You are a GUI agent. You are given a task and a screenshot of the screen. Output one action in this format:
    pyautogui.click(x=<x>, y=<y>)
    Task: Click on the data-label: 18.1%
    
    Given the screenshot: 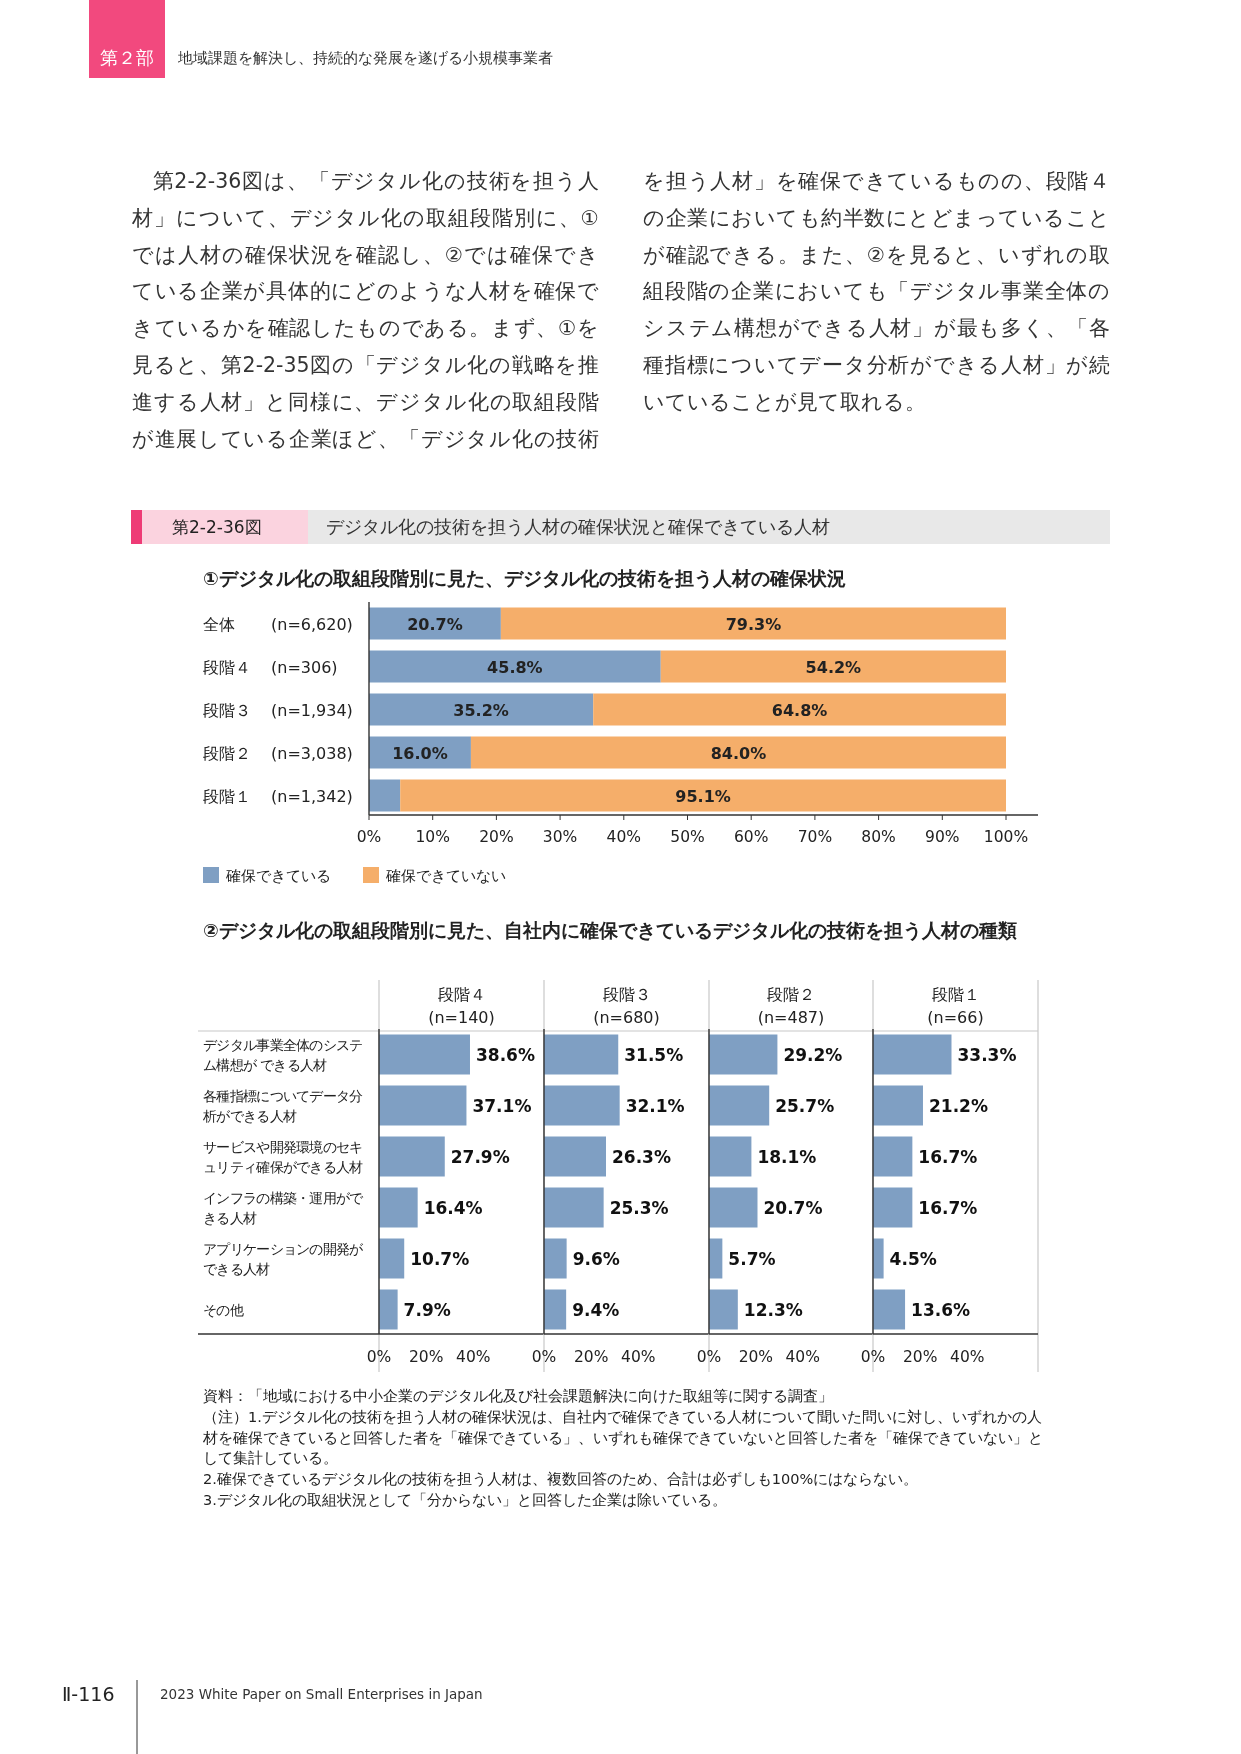 What is the action you would take?
    pyautogui.click(x=787, y=1156)
    